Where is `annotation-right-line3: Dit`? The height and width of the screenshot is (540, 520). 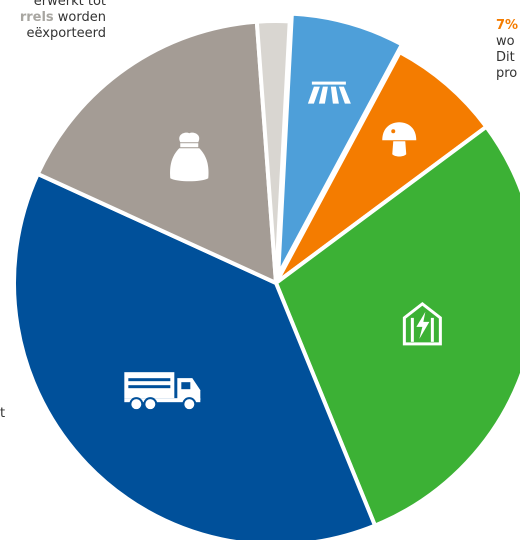 annotation-right-line3: Dit is located at coordinates (505, 57).